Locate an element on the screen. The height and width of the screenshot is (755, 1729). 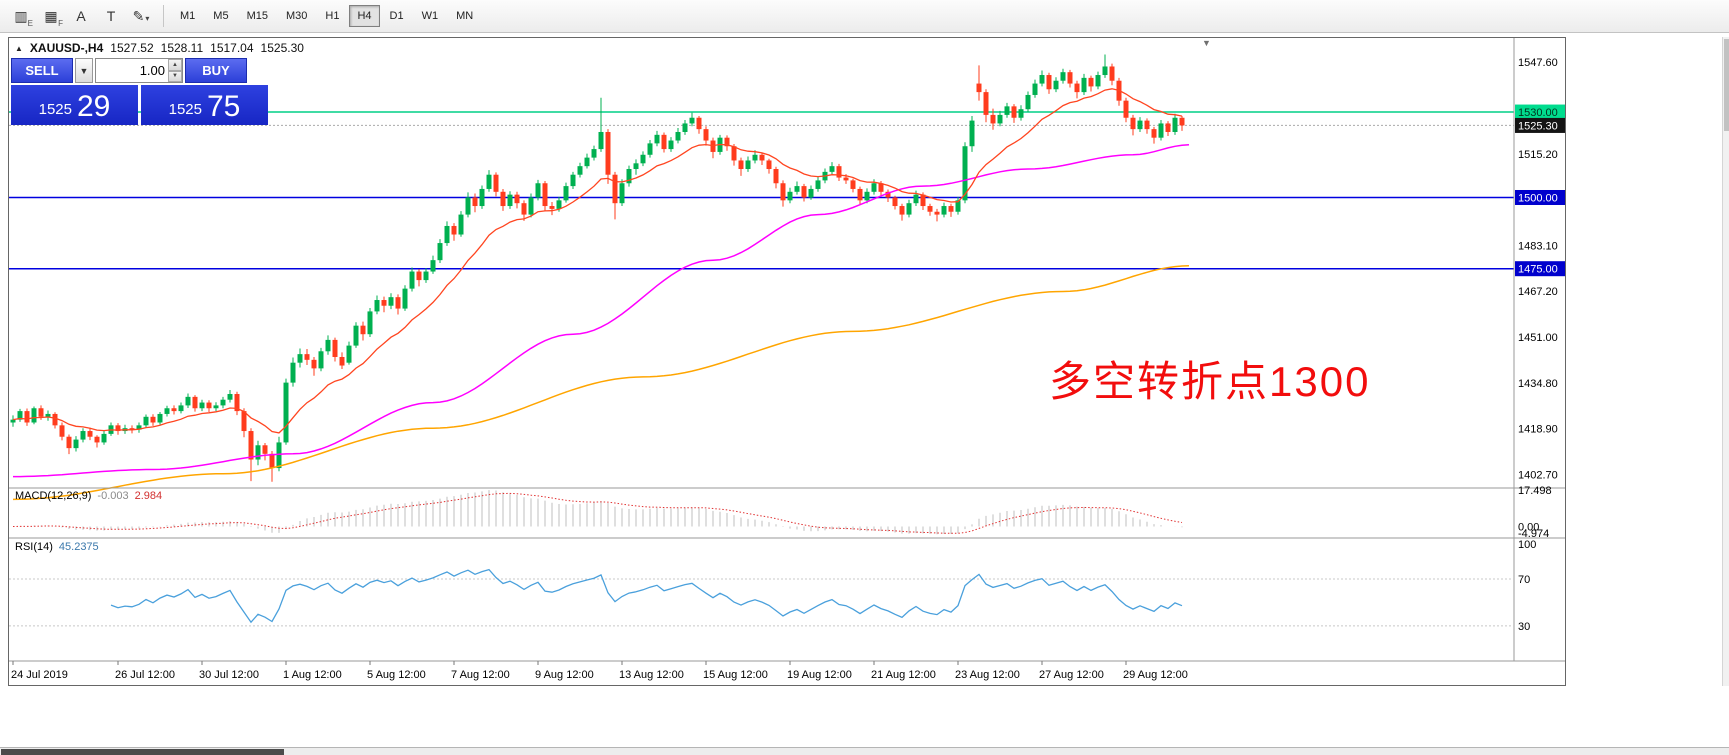
svg-text: 1434.80 is located at coordinates (1538, 384).